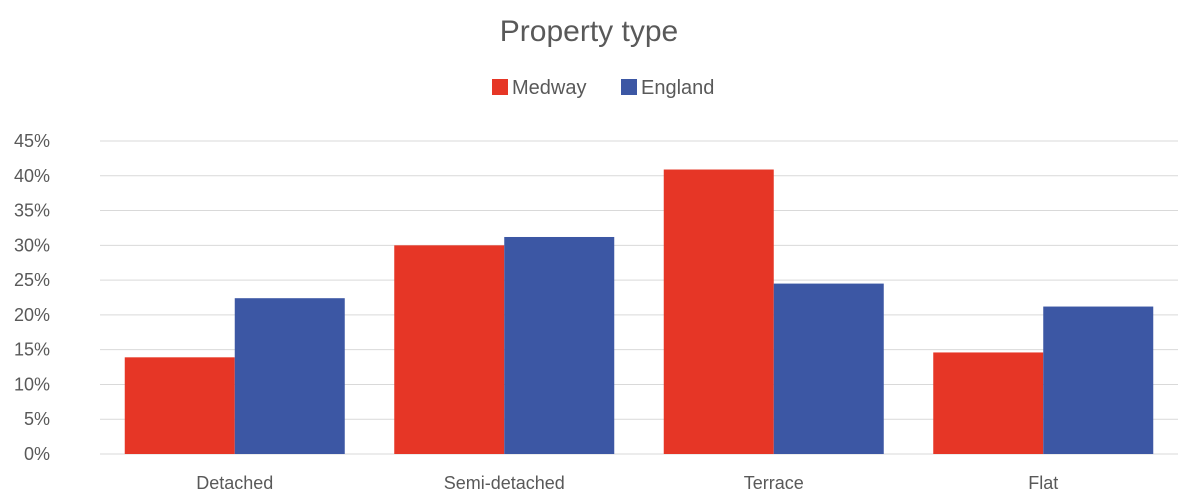 Image resolution: width=1178 pixels, height=497 pixels. What do you see at coordinates (32, 384) in the screenshot?
I see `y-tick-label: 10%` at bounding box center [32, 384].